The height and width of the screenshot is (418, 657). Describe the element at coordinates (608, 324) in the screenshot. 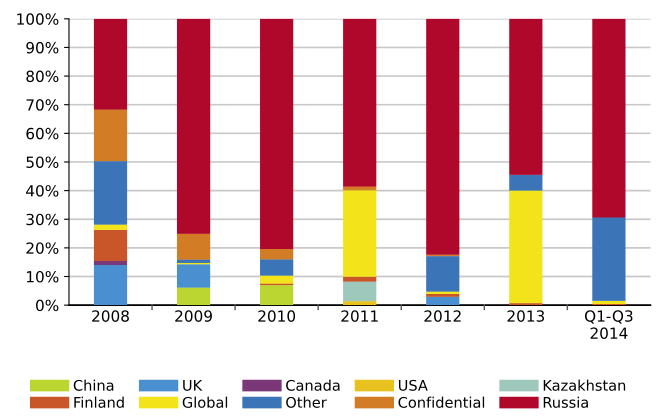

I see `x-tick-label: Q1-Q3 2014` at that location.